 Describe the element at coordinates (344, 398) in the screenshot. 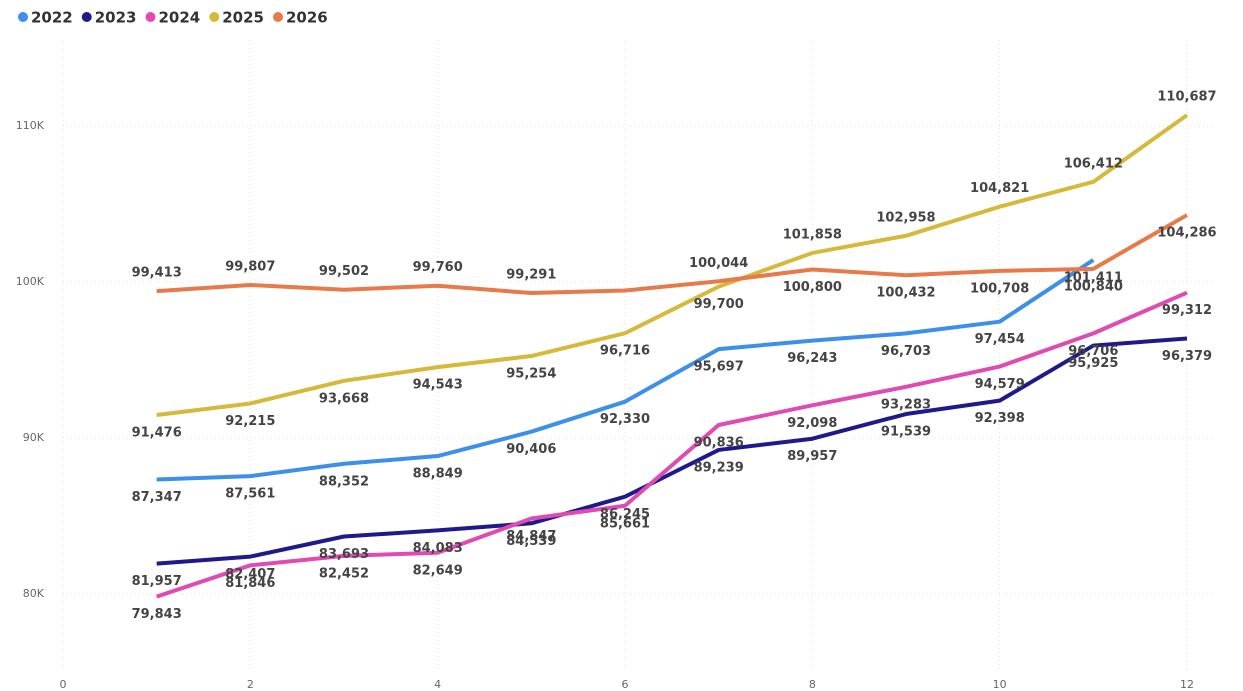

I see `data-label: 93,668` at that location.